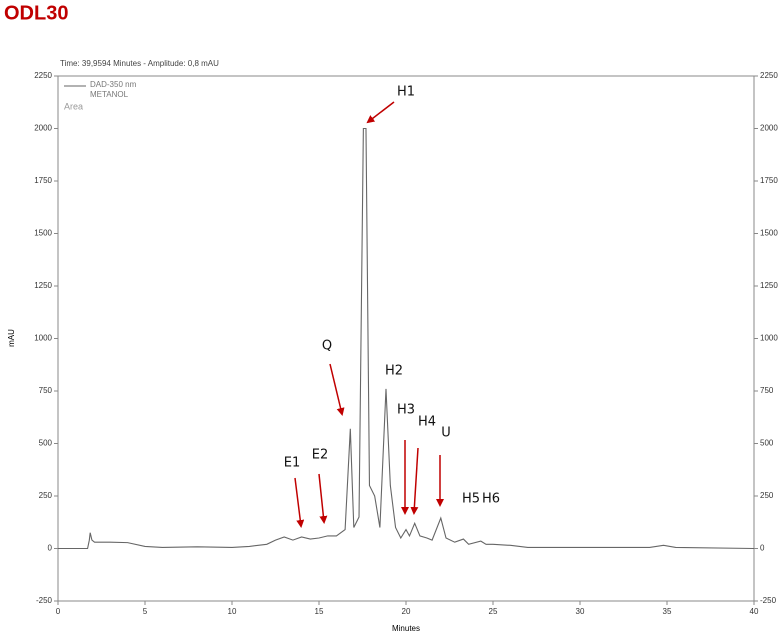 This screenshot has width=783, height=642. What do you see at coordinates (109, 94) in the screenshot?
I see `legend-label: METANOL` at bounding box center [109, 94].